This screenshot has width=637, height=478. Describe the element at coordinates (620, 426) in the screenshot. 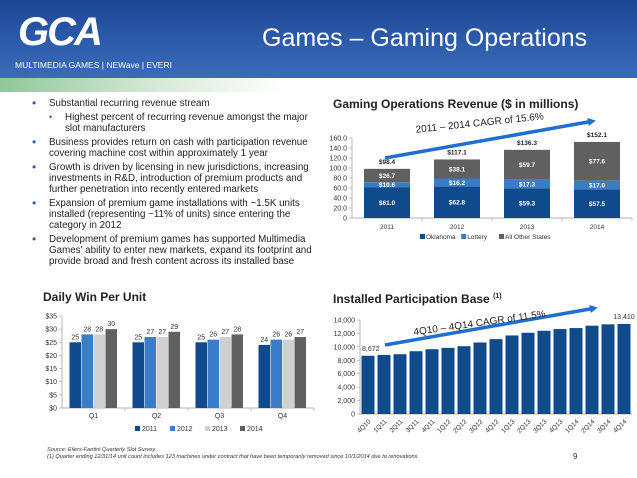

I see `participation-x-label: 4Q14` at that location.